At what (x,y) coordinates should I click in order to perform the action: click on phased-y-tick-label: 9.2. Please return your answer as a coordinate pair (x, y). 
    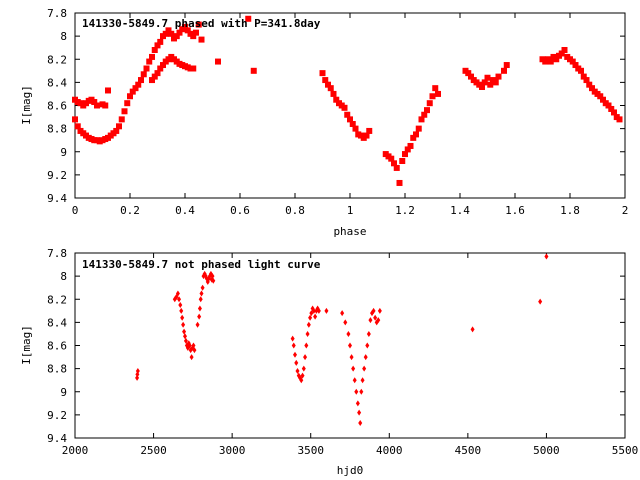
    Looking at the image, I should click on (57, 175).